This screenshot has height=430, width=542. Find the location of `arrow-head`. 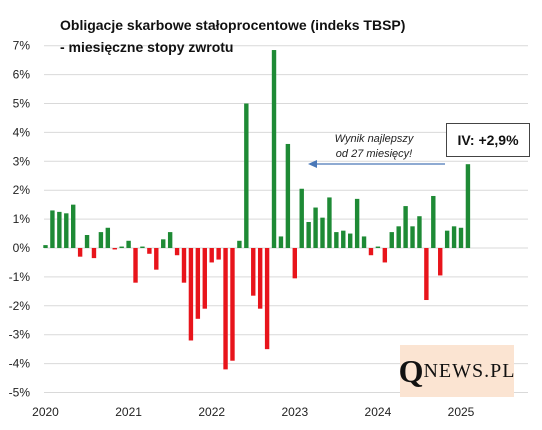

arrow-head is located at coordinates (312, 164).